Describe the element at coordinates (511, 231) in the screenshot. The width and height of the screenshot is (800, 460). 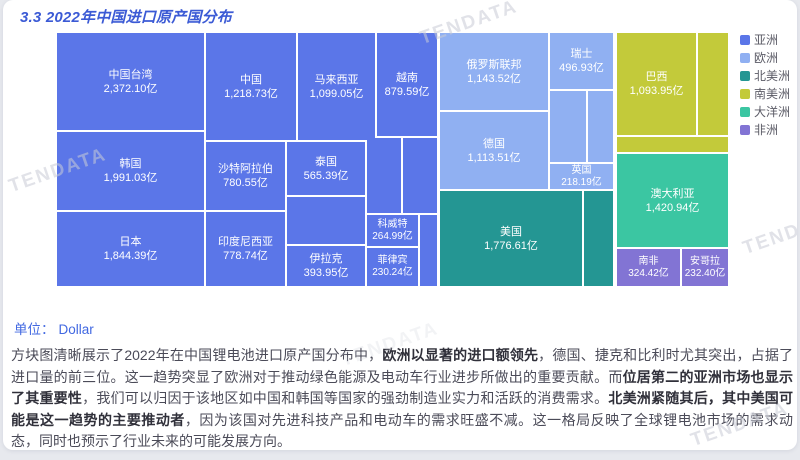
I see `cell-country-label: 美国` at that location.